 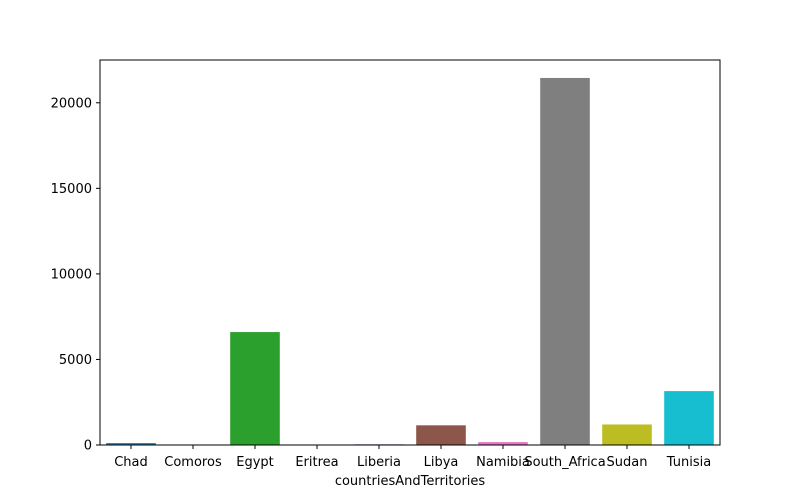 What do you see at coordinates (689, 418) in the screenshot?
I see `bar-tunisia` at bounding box center [689, 418].